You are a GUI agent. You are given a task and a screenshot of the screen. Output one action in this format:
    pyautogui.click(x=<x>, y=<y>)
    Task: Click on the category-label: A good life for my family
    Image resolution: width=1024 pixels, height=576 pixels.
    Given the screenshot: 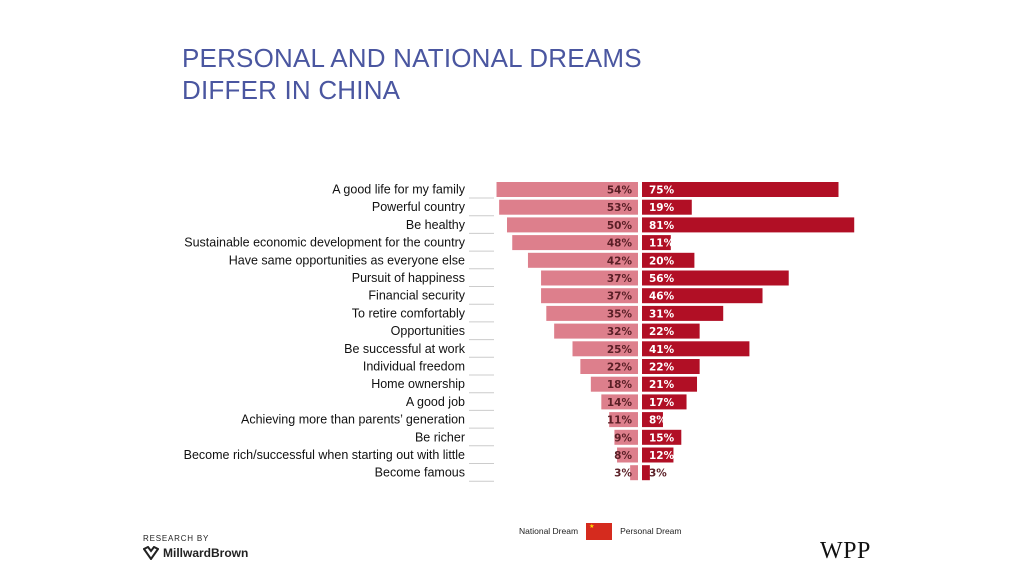 What is the action you would take?
    pyautogui.click(x=398, y=190)
    